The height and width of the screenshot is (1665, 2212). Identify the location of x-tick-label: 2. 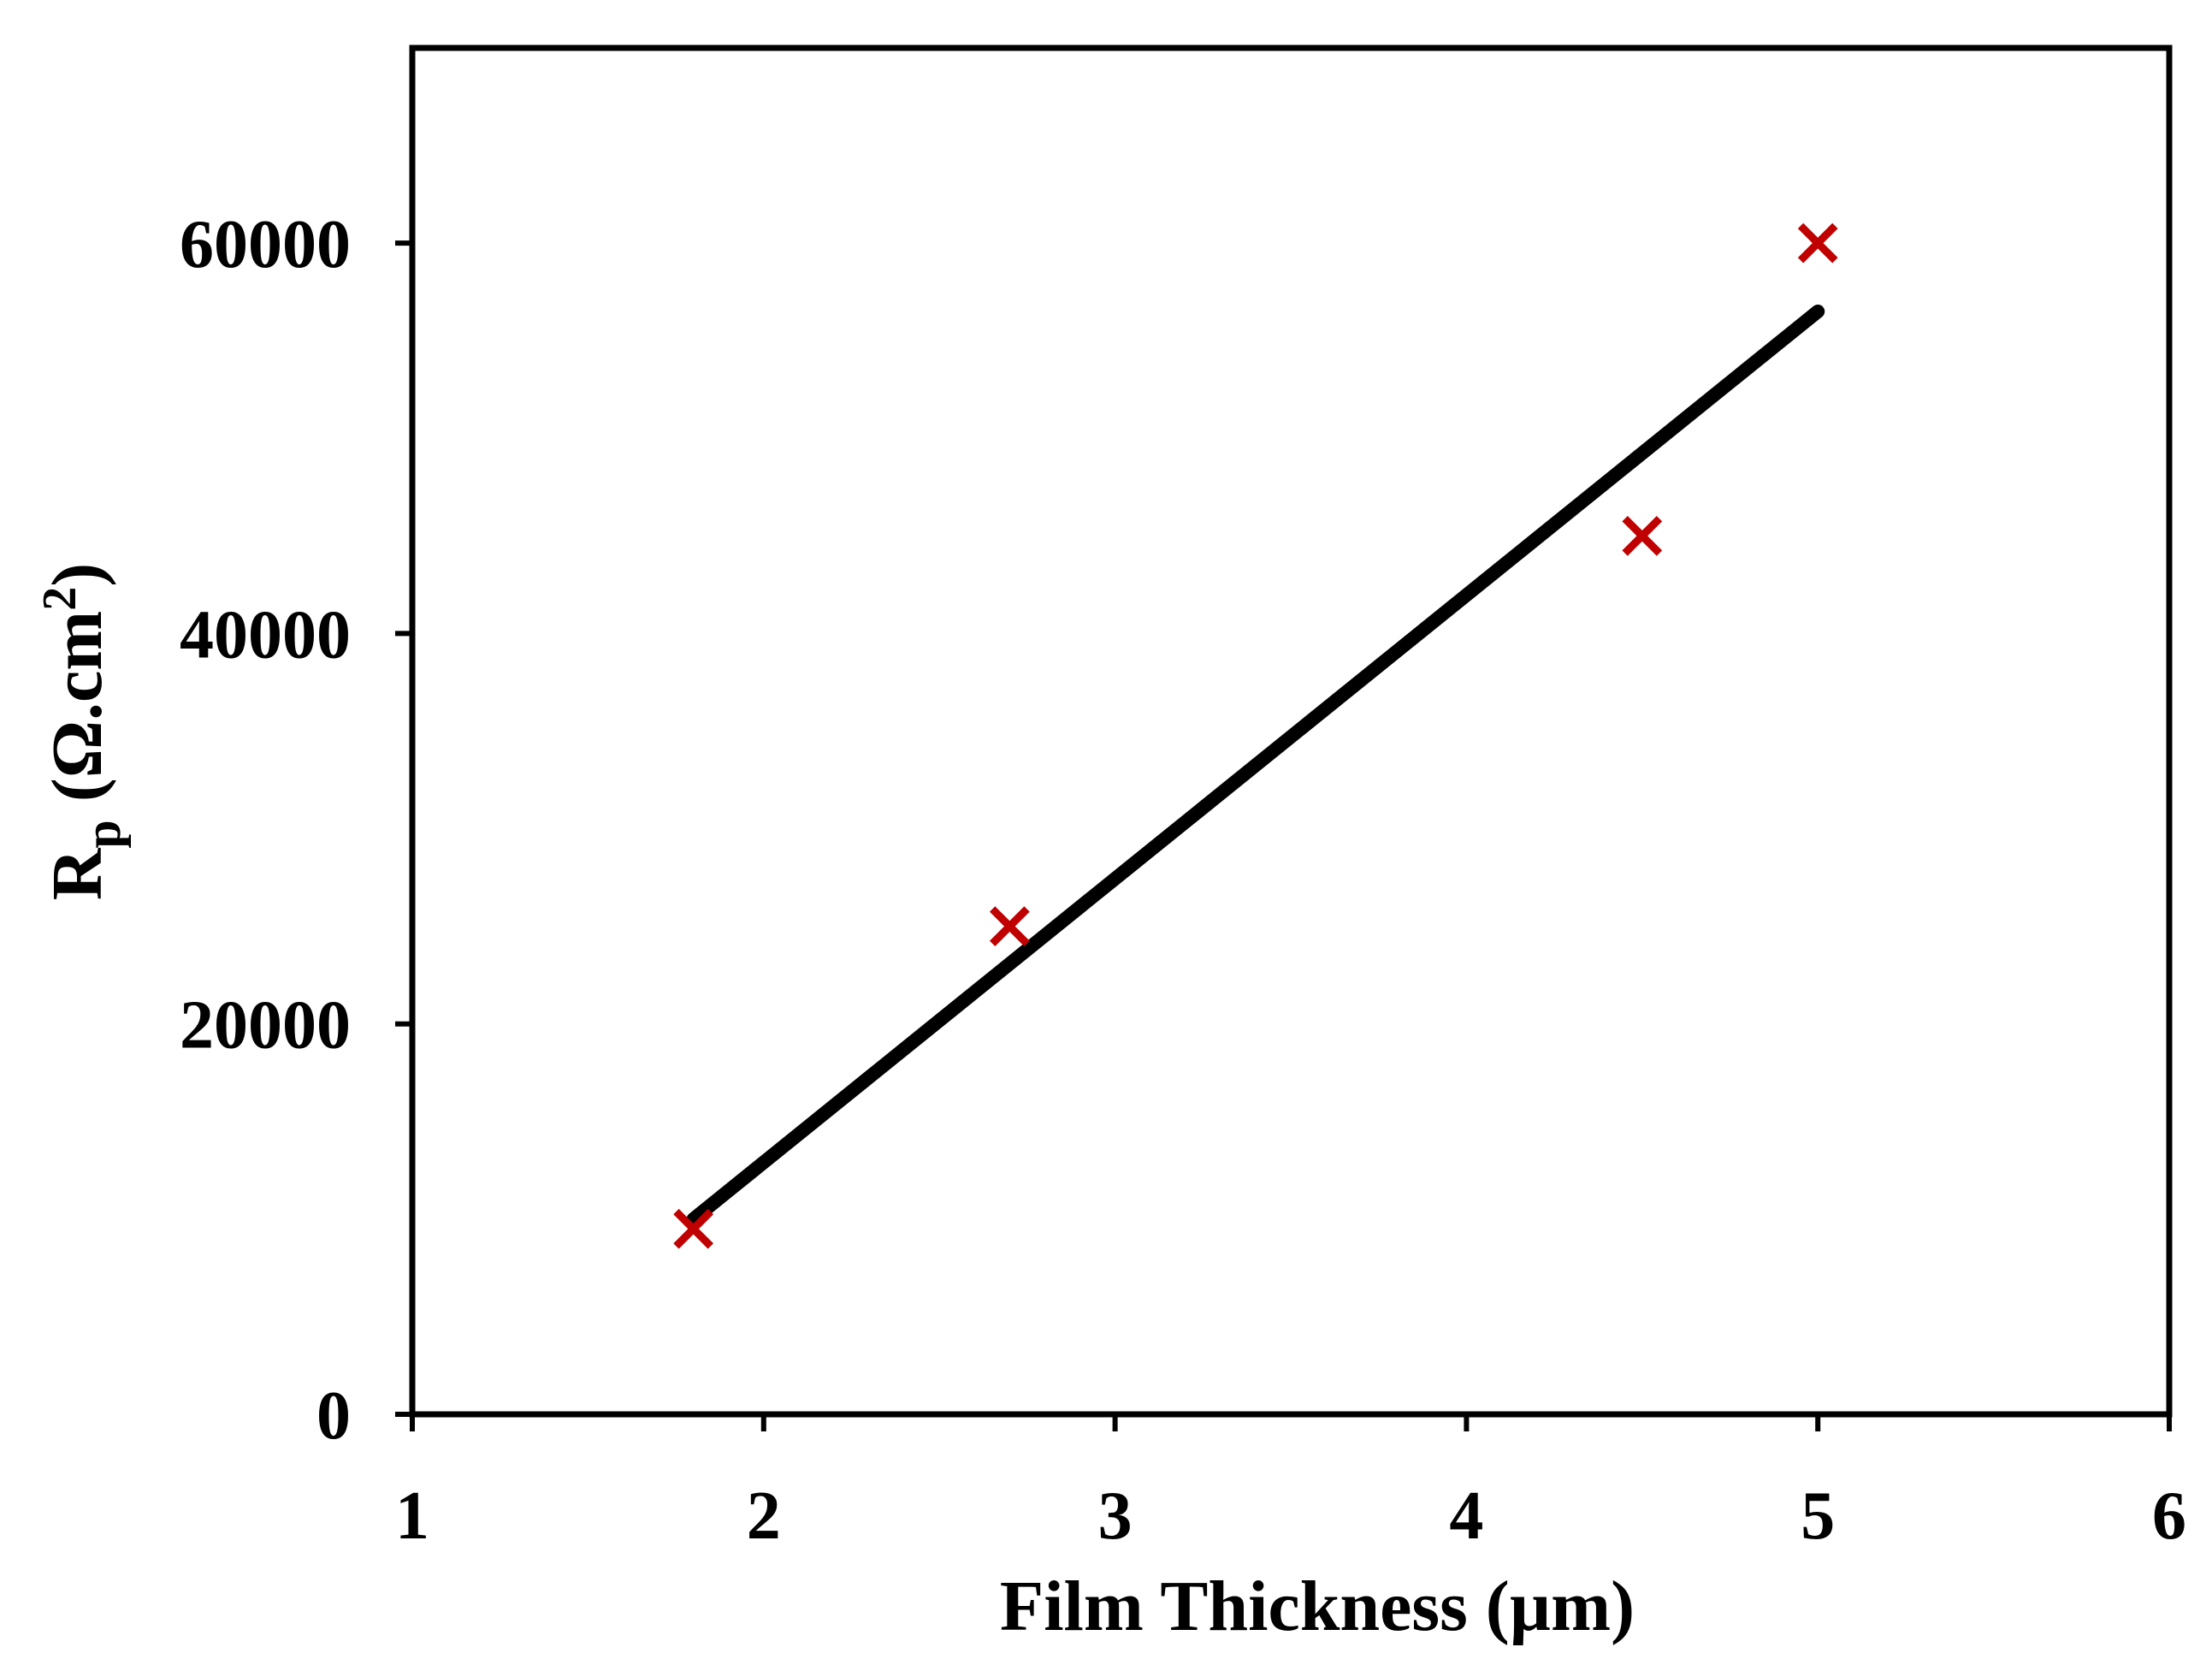
(764, 1516).